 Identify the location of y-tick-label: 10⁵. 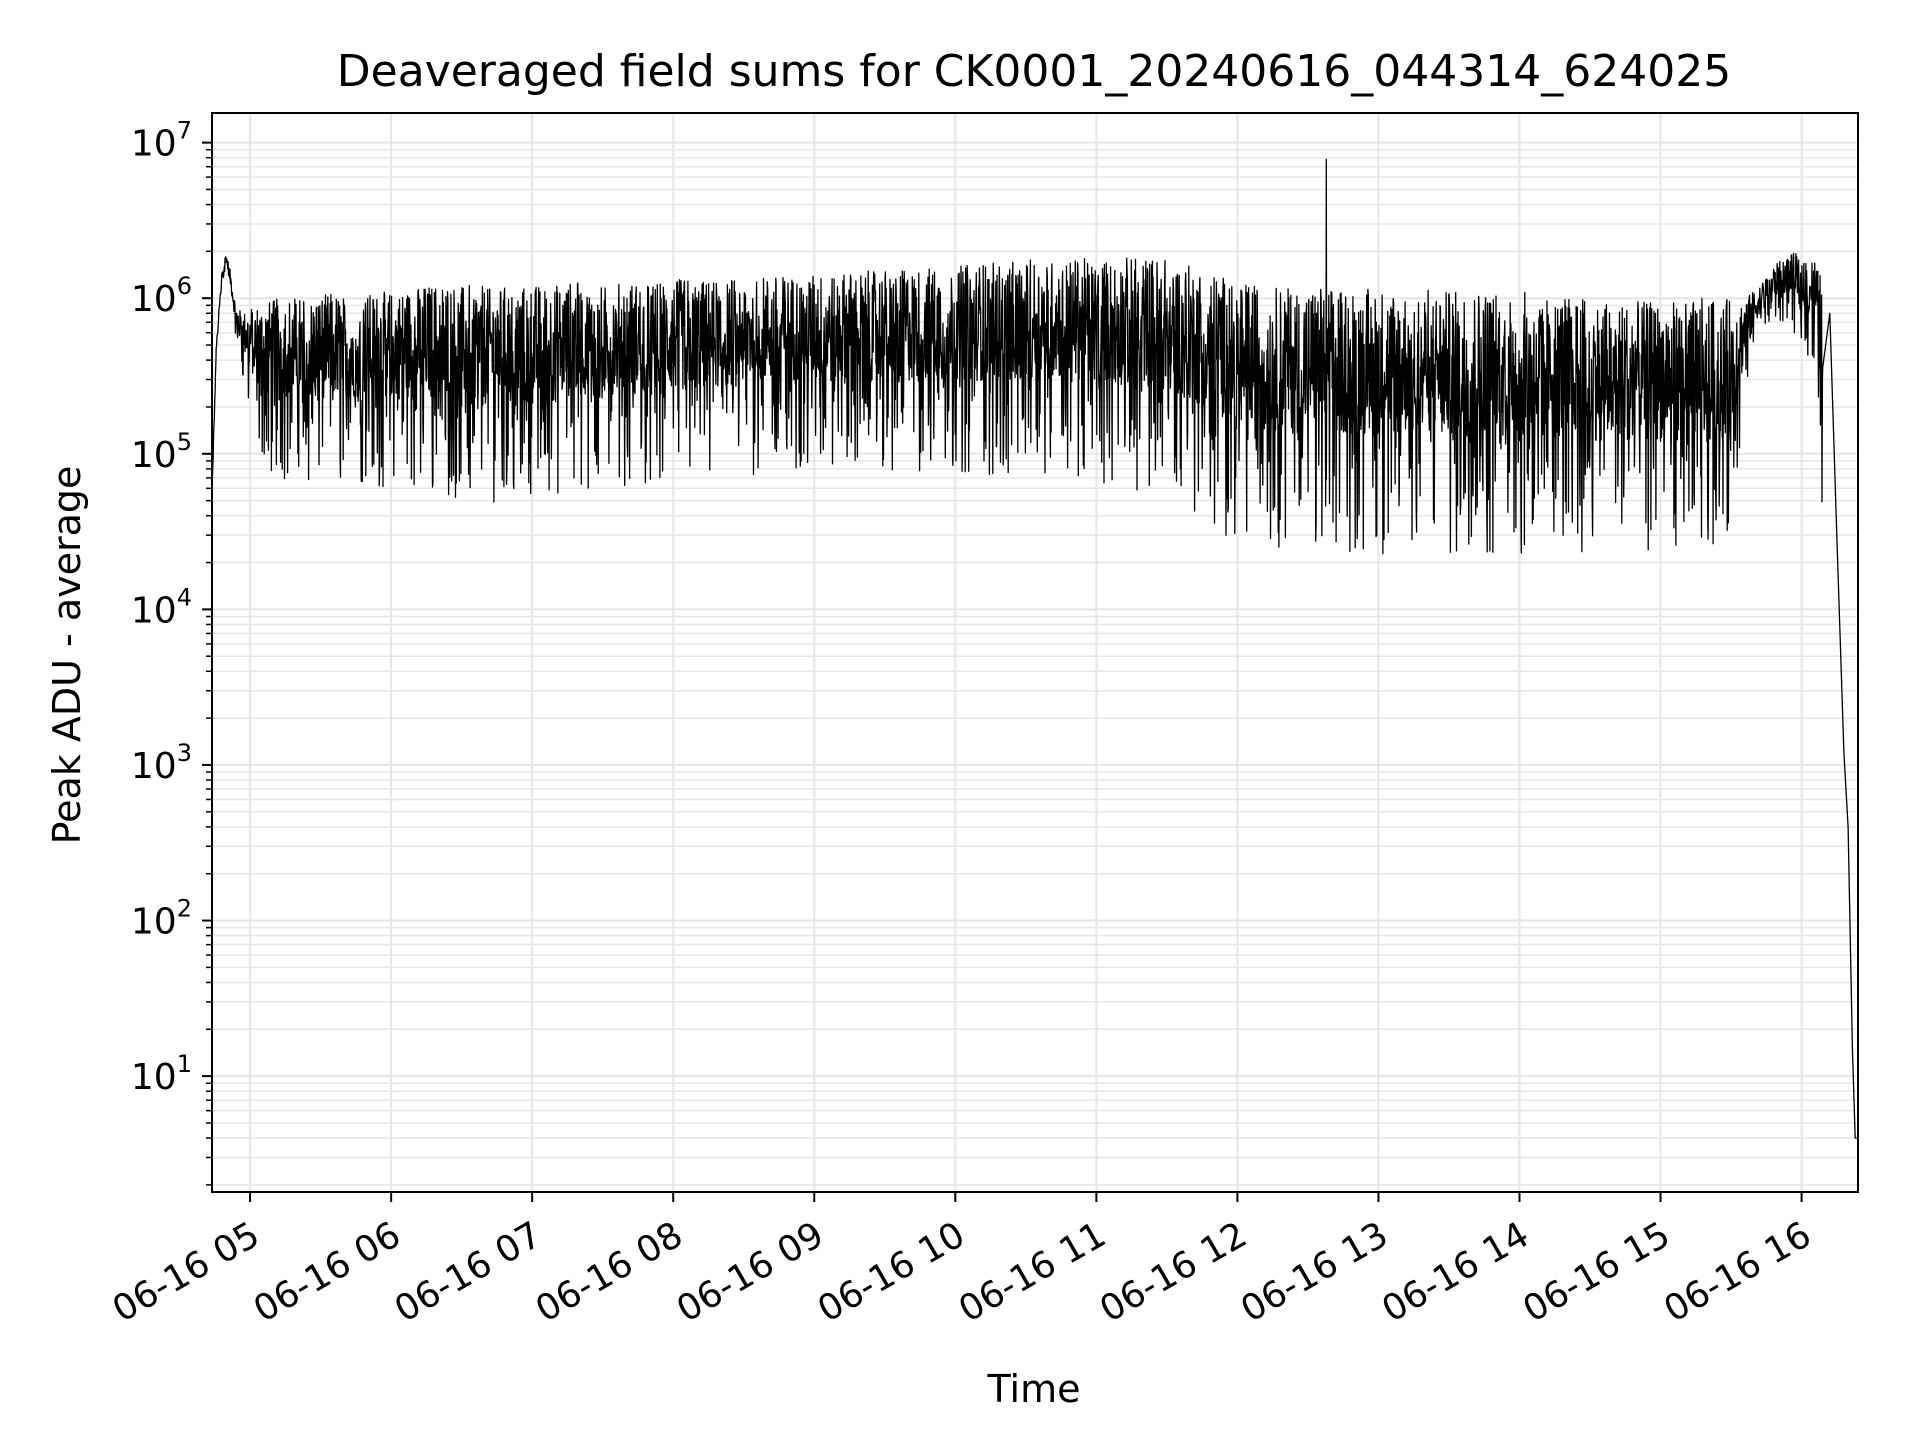
(161, 452).